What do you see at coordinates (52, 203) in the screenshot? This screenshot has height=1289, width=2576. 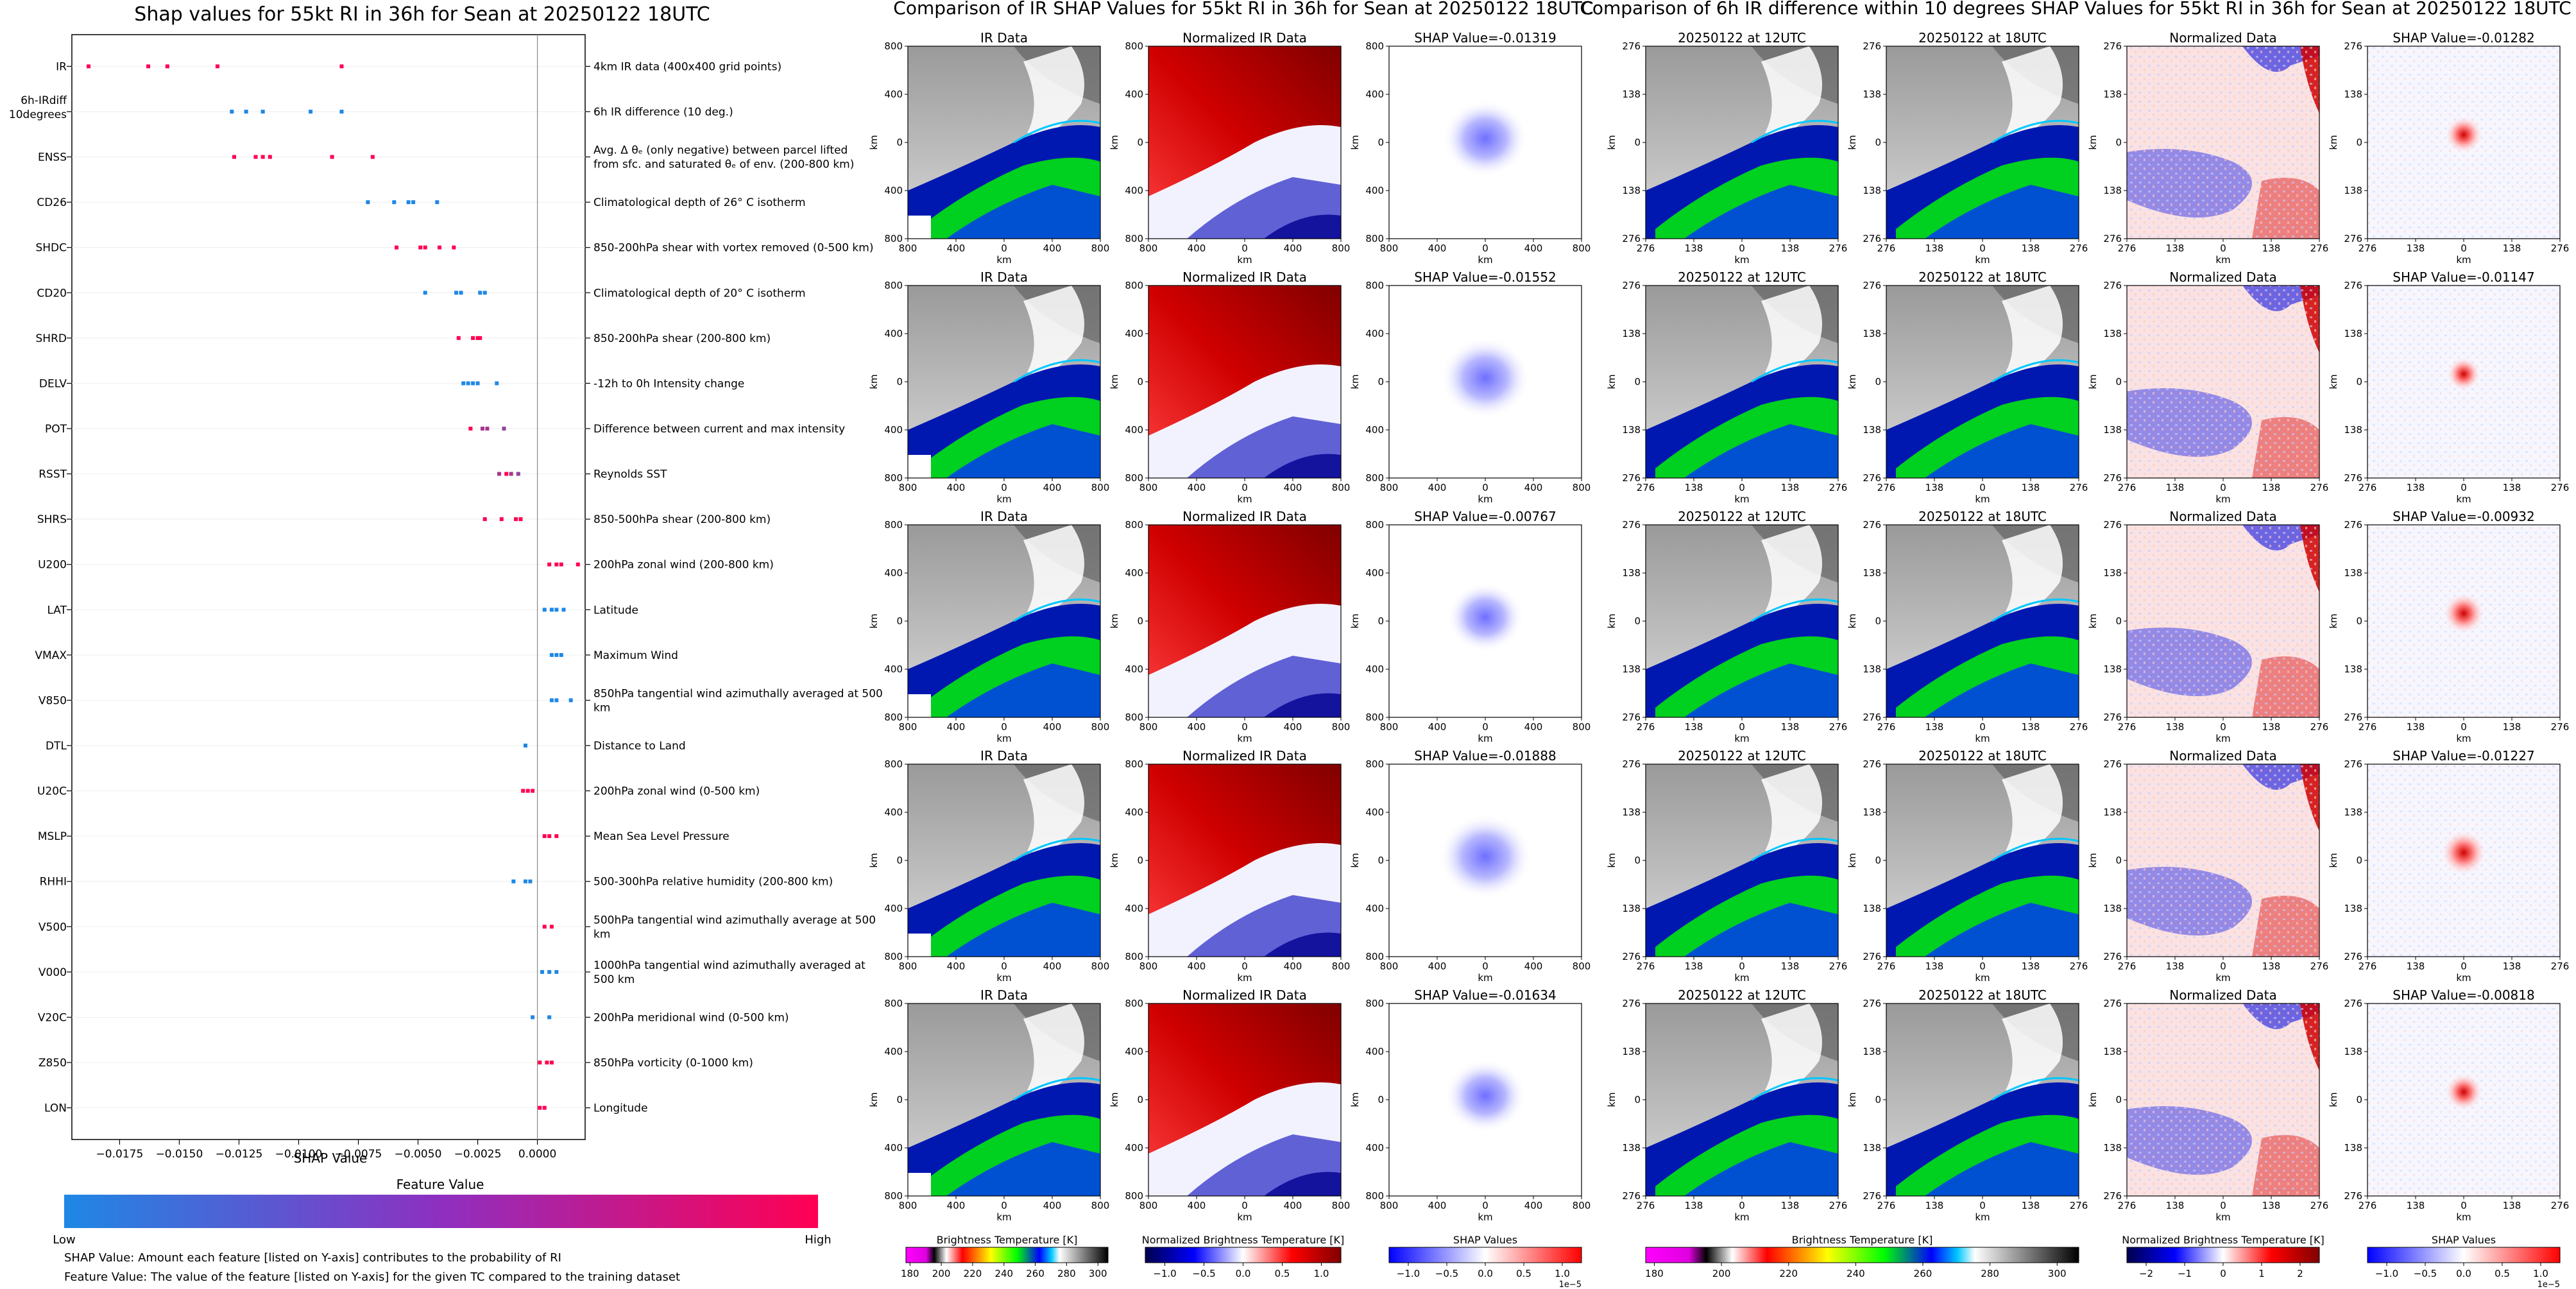 I see `feature-label: CD26` at bounding box center [52, 203].